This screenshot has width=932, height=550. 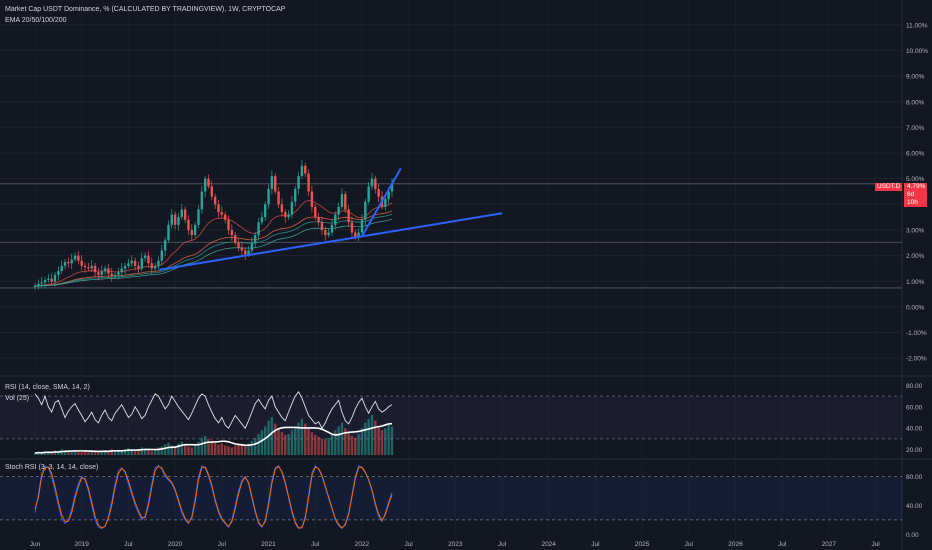 What do you see at coordinates (548, 544) in the screenshot?
I see `x-tick-label: 2024` at bounding box center [548, 544].